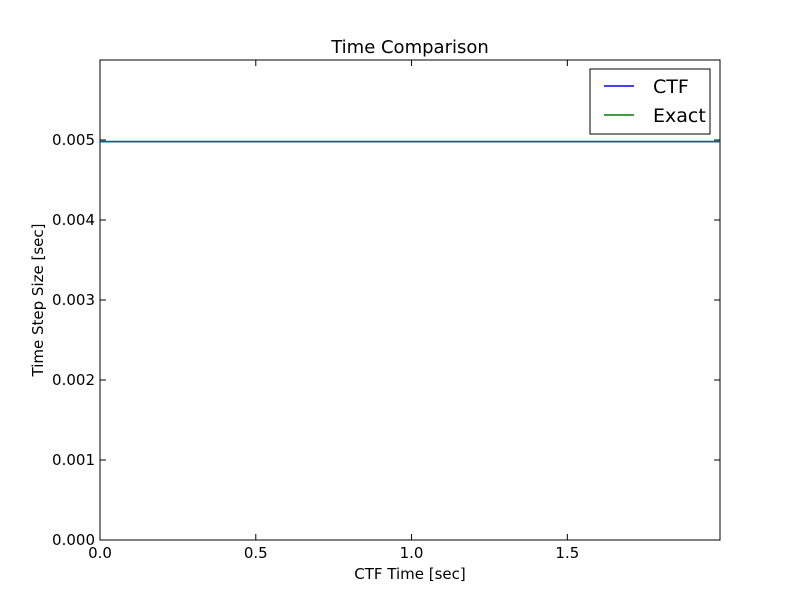 The image size is (800, 600). I want to click on x-tick-label: 1.5, so click(567, 553).